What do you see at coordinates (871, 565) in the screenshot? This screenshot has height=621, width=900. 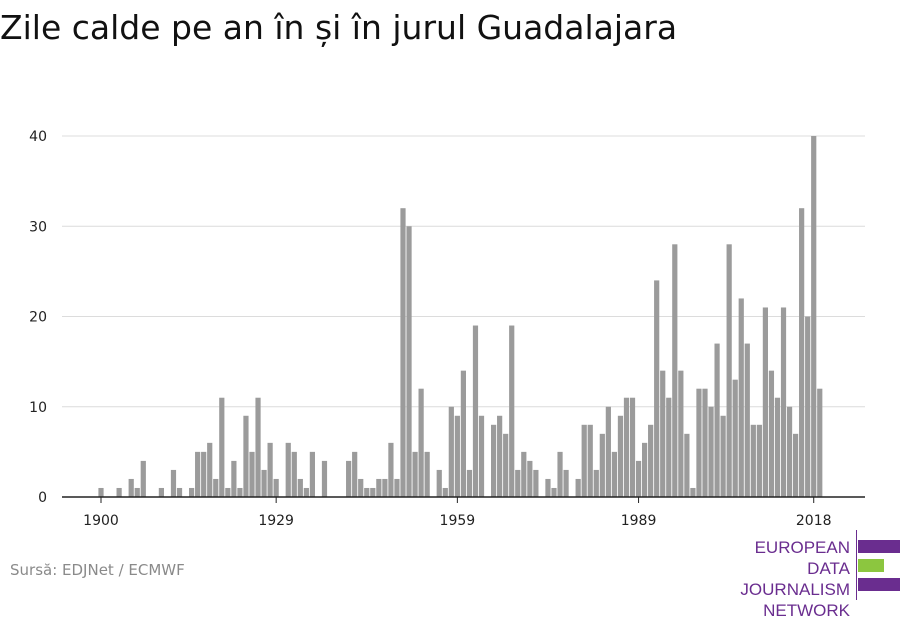 I see `logo-bar-green` at bounding box center [871, 565].